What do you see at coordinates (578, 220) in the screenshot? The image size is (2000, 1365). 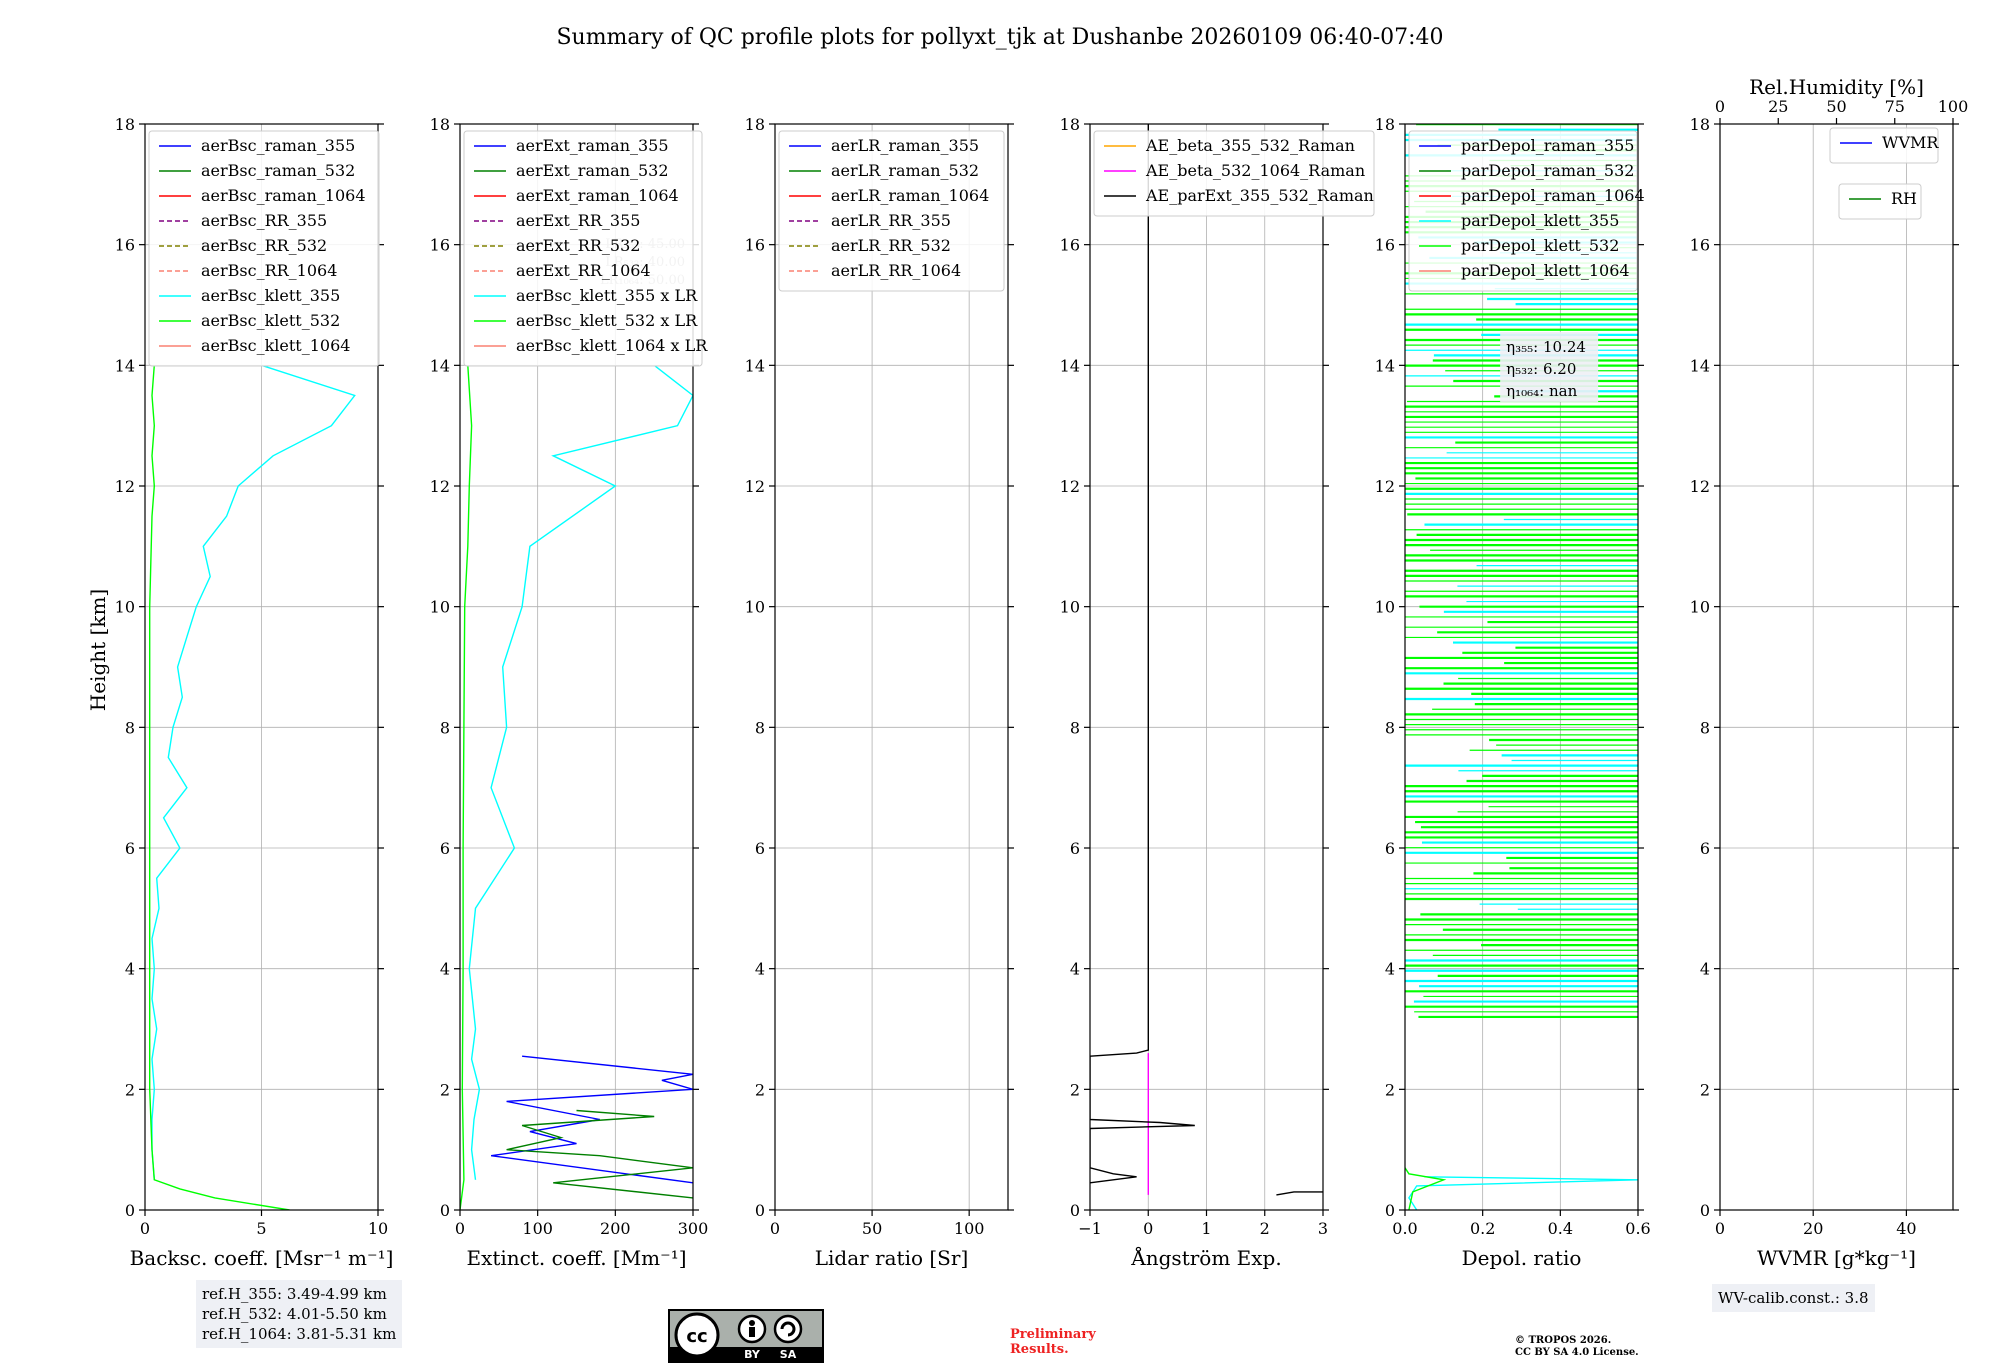 I see `legend-label: aerExt_RR_355` at bounding box center [578, 220].